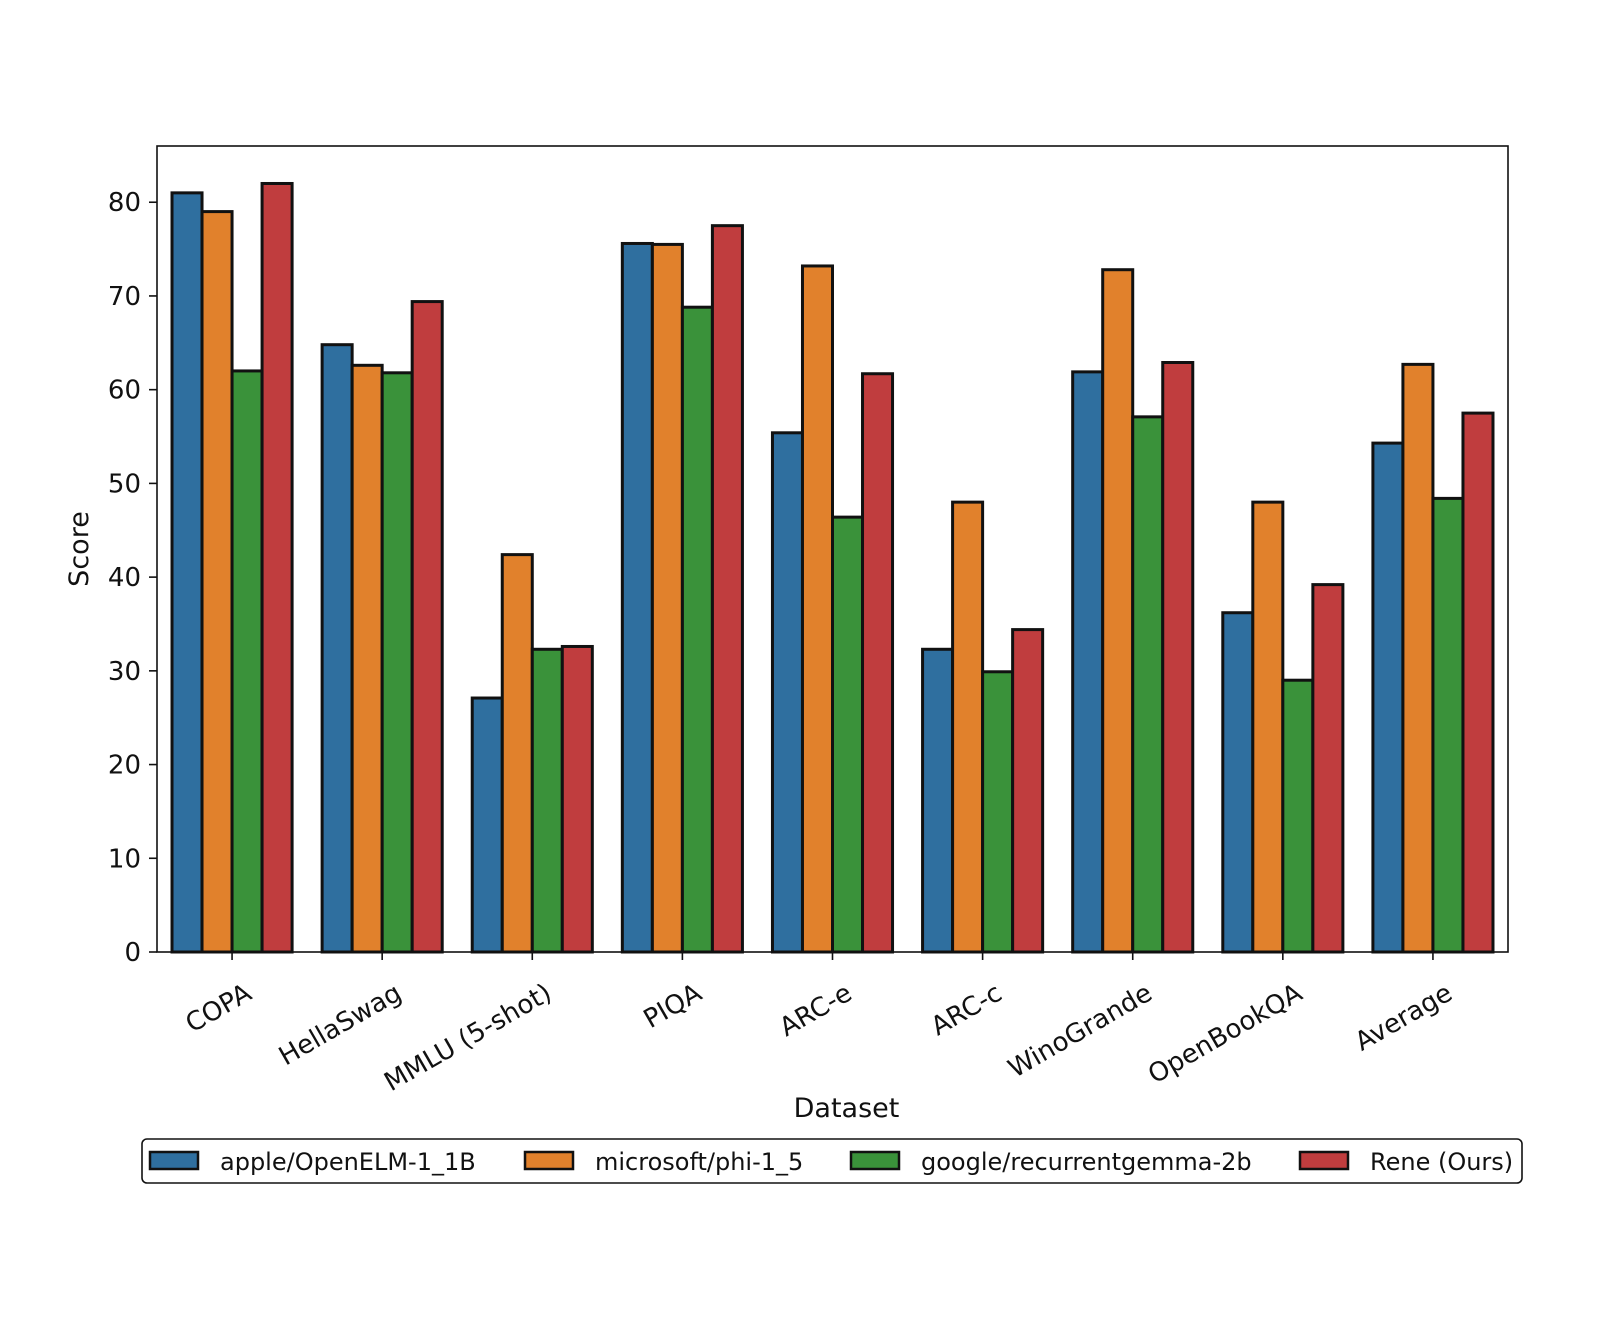  I want to click on y-tick-label: 70, so click(124, 297).